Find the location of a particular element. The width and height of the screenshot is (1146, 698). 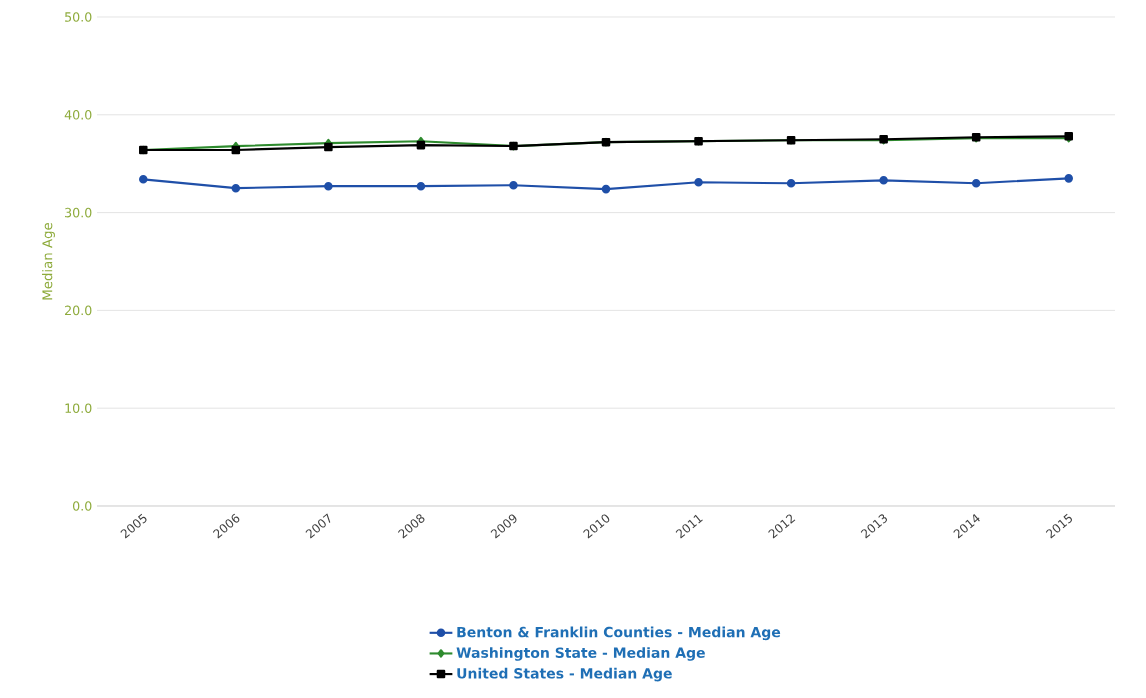

y-axis-title: Median Age is located at coordinates (48, 261).